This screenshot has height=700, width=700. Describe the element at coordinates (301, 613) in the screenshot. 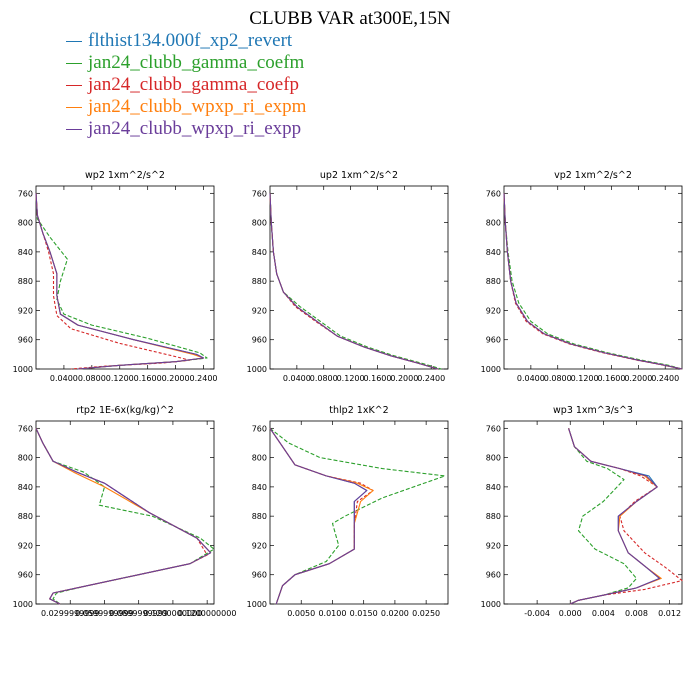

I see `x-tick-label: 0.0050` at that location.